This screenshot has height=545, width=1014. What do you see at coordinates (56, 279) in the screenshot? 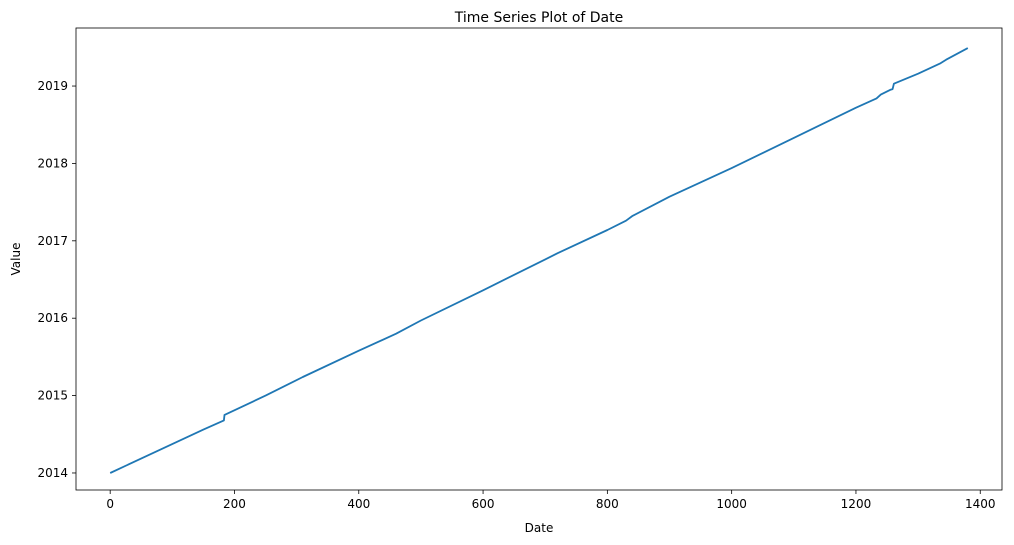
I see `y-axis: 2014 2015 2016 2017 2018 2019` at bounding box center [56, 279].